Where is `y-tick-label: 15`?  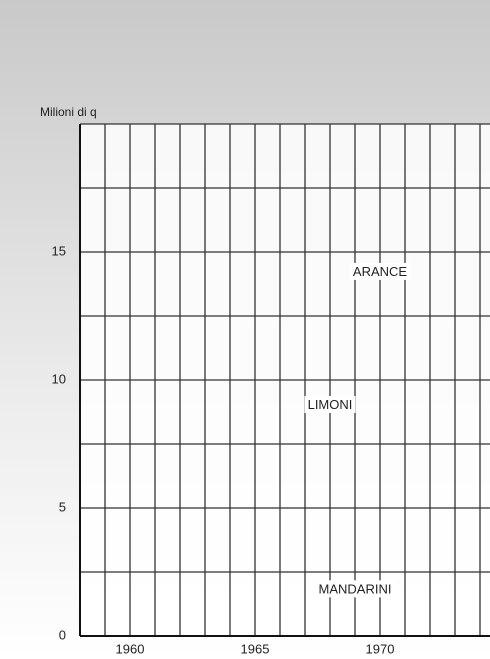
y-tick-label: 15 is located at coordinates (59, 250).